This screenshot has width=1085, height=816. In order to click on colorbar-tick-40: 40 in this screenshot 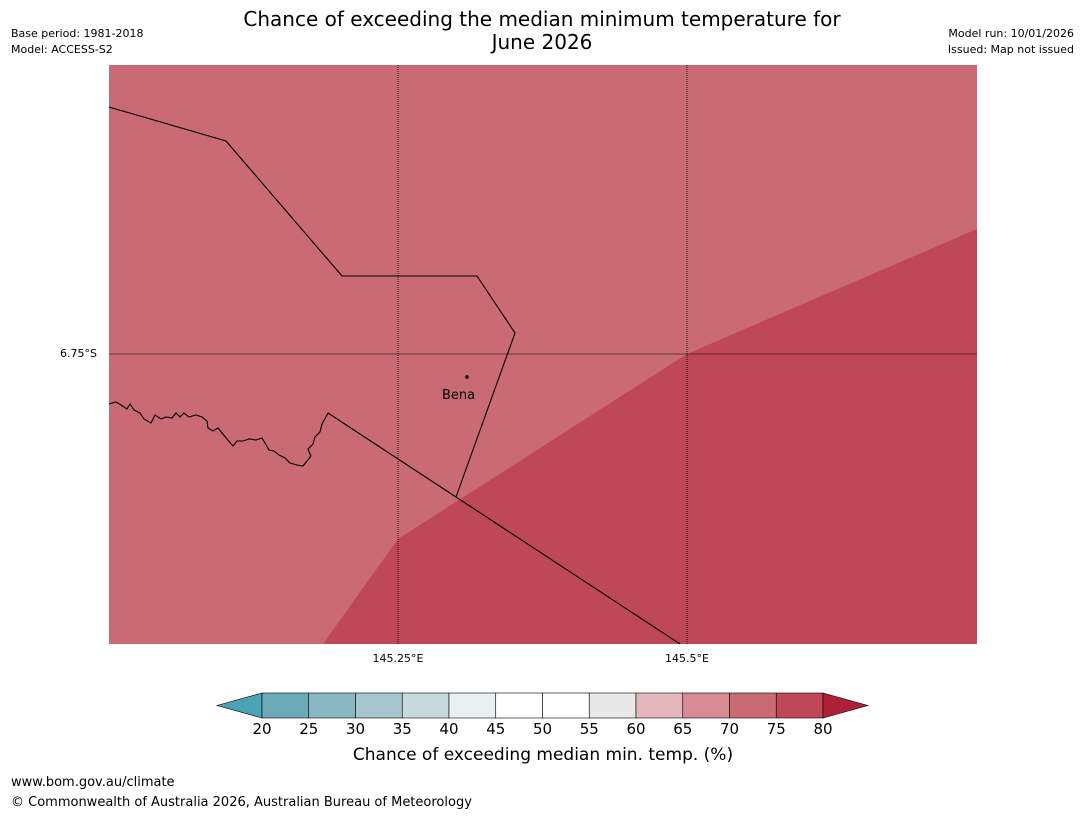, I will do `click(449, 729)`.